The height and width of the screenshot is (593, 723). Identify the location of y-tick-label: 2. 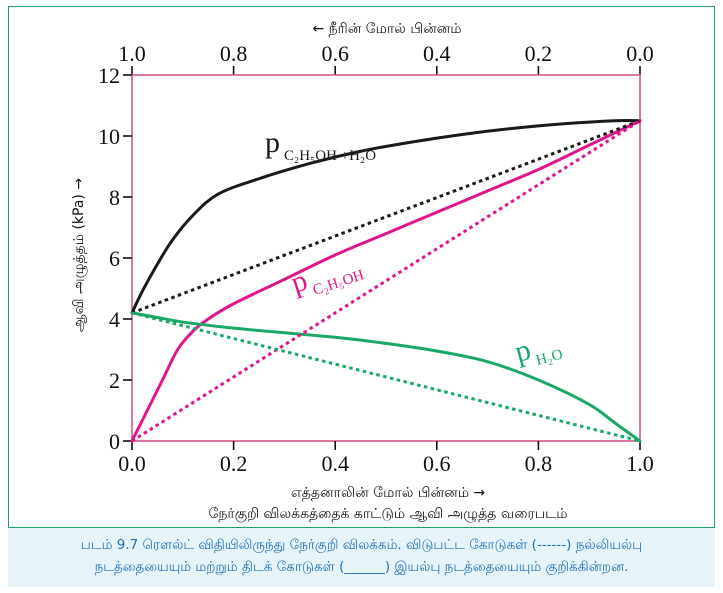
(114, 380).